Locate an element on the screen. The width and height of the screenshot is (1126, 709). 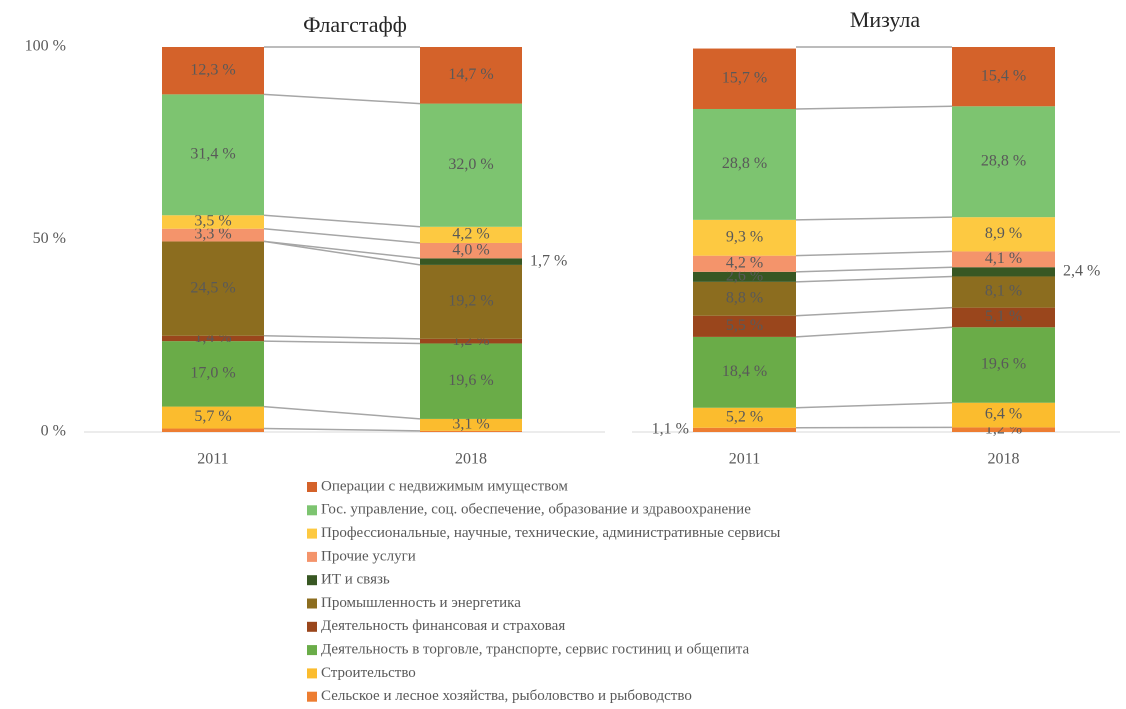
value-label: 5,7 % is located at coordinates (212, 416).